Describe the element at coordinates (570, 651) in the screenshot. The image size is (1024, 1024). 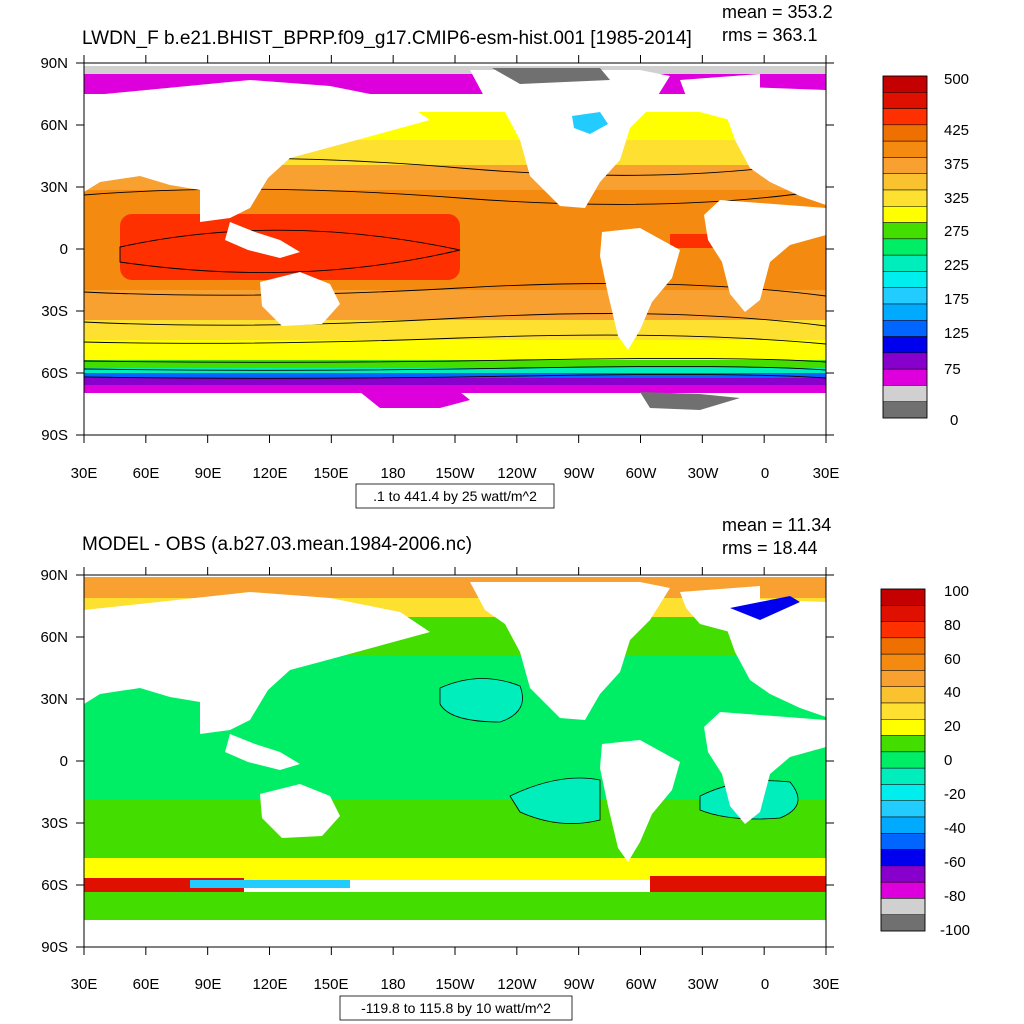
I see `bottom-land-north-america` at that location.